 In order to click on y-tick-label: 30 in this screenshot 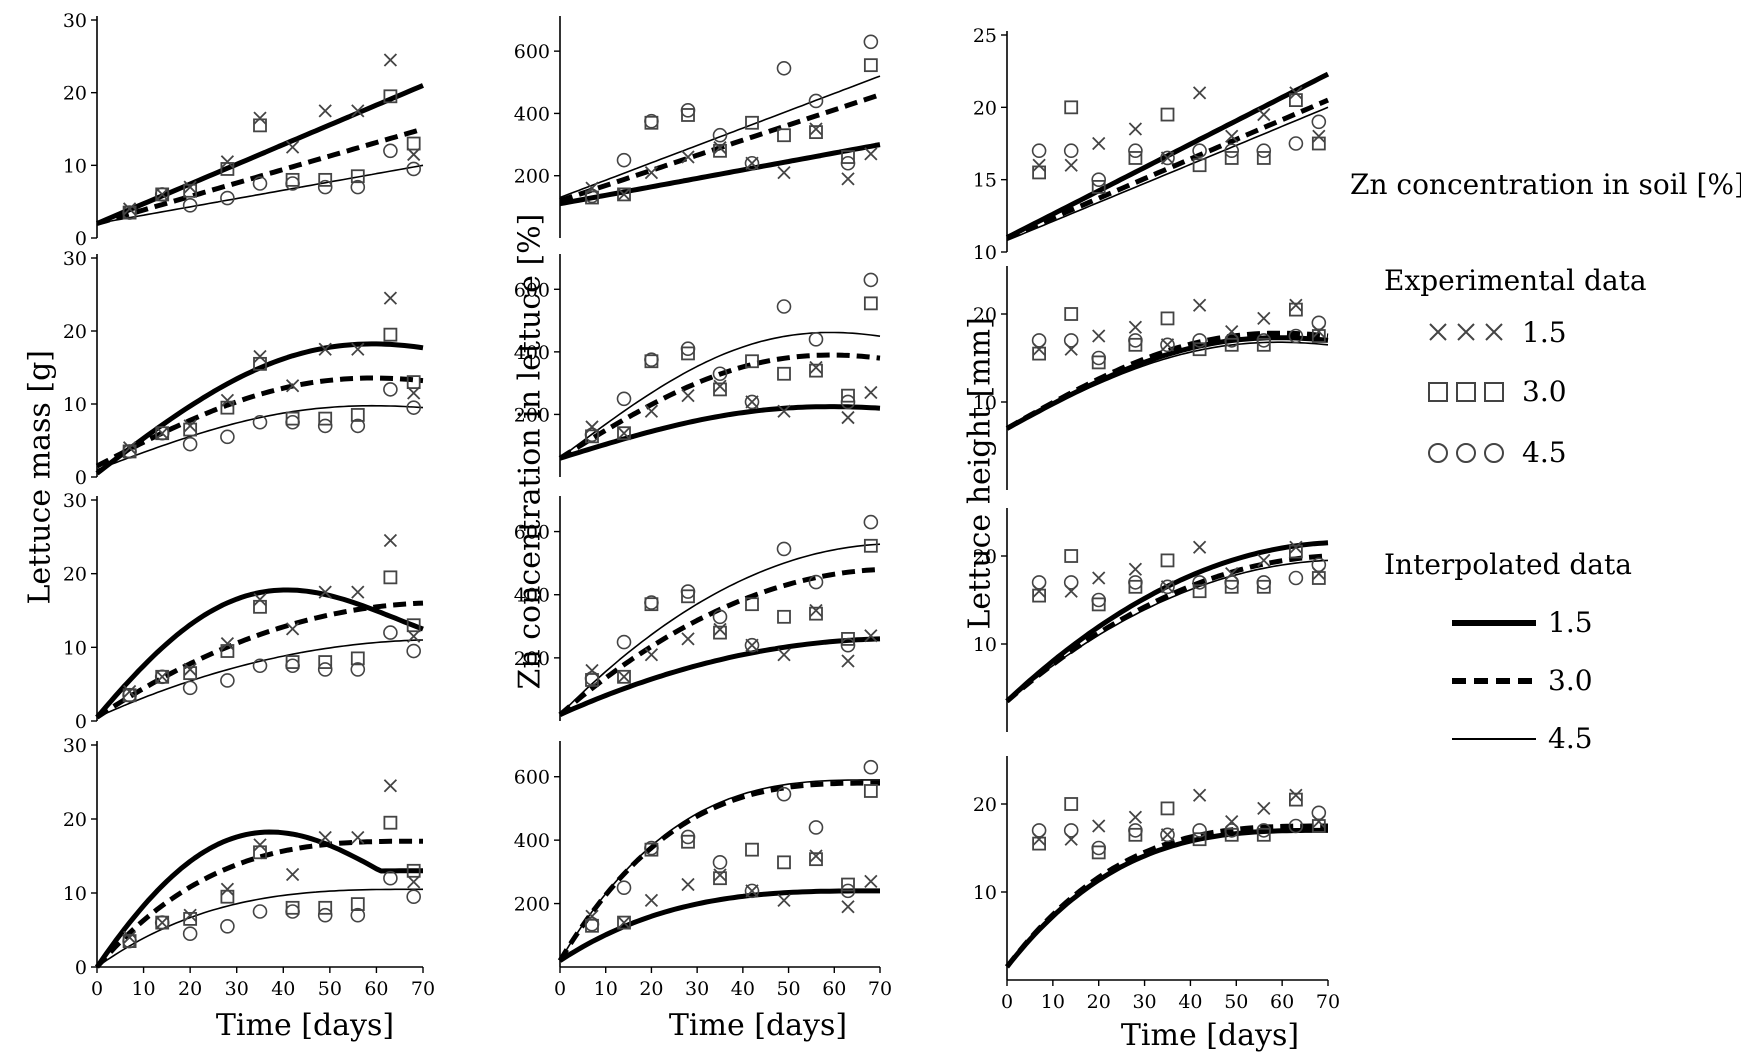, I will do `click(75, 501)`.